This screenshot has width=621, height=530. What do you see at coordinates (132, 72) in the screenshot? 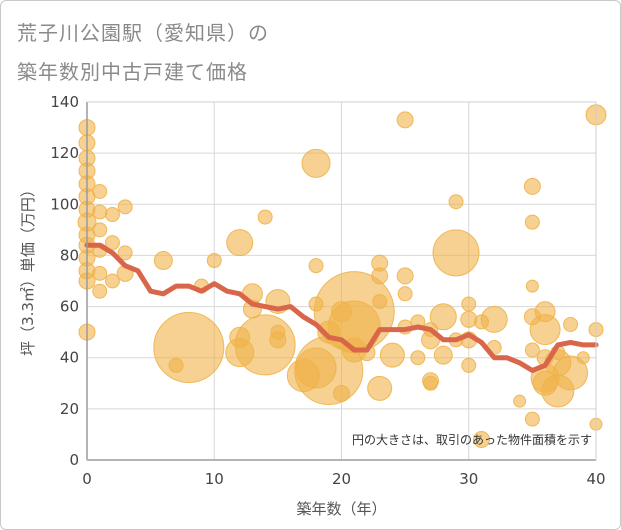
I see `chart-title-line-2: 築年数別中古戸建て価格` at bounding box center [132, 72].